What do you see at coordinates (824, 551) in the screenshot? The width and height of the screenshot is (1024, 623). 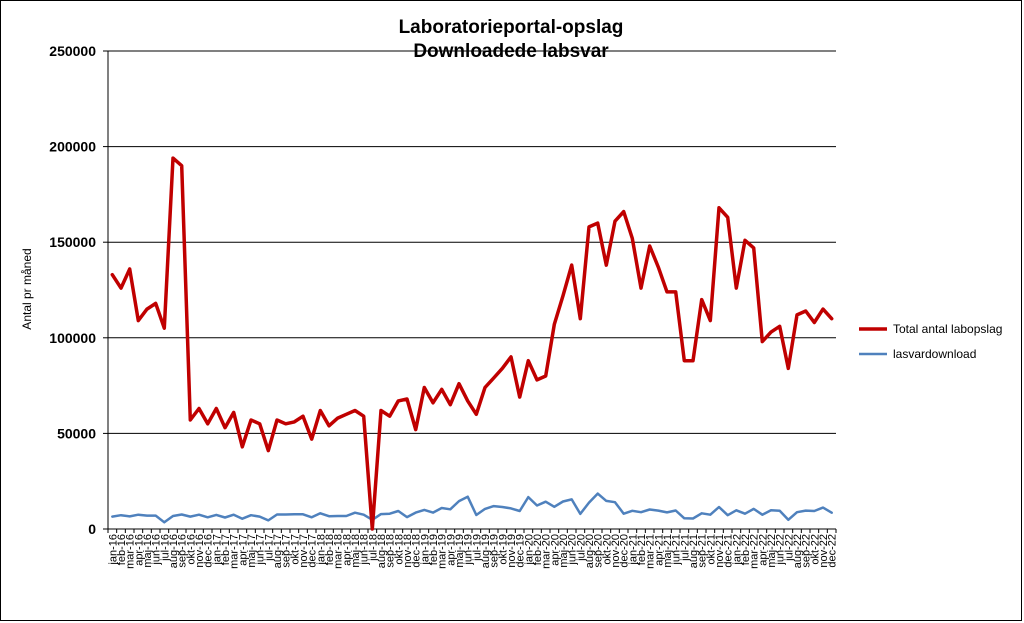 I see `x-tick-label: nov-22` at bounding box center [824, 551].